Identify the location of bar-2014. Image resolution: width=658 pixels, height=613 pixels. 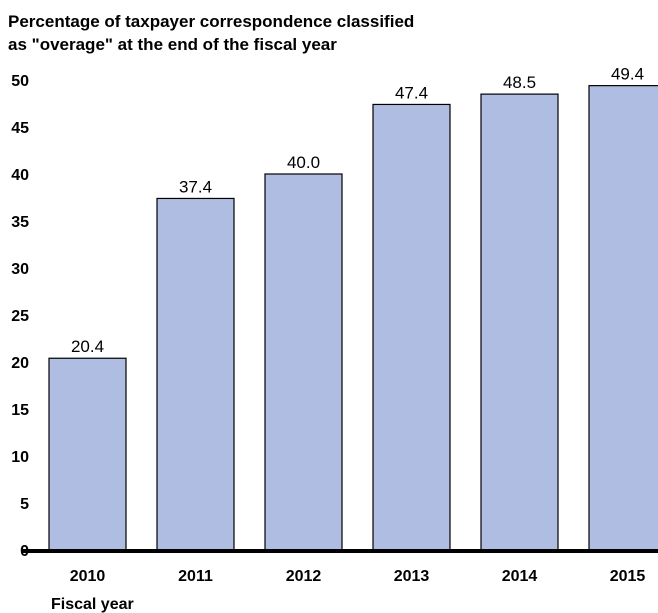
(519, 322).